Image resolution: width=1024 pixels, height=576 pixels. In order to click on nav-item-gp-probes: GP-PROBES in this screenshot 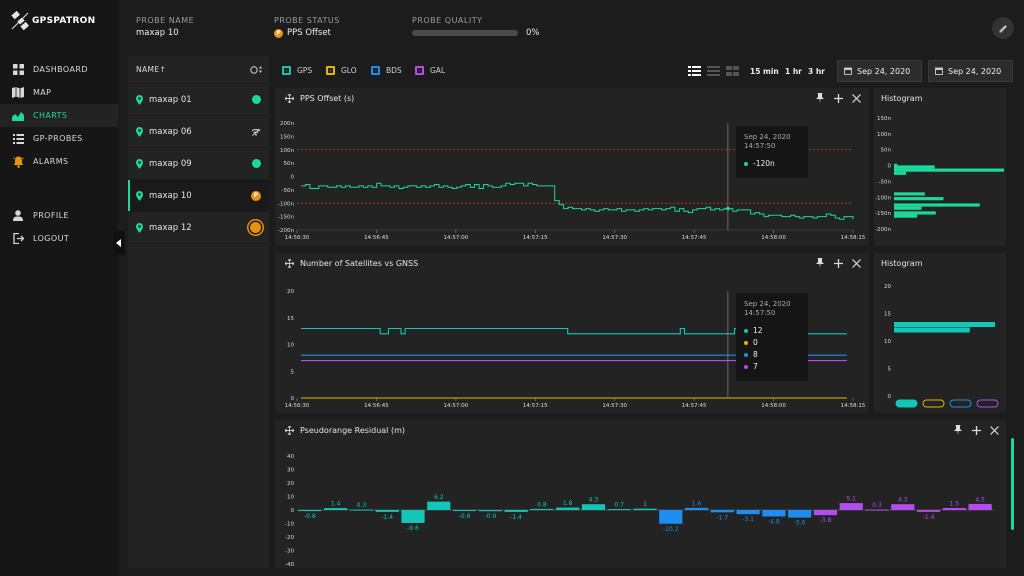, I will do `click(59, 138)`.